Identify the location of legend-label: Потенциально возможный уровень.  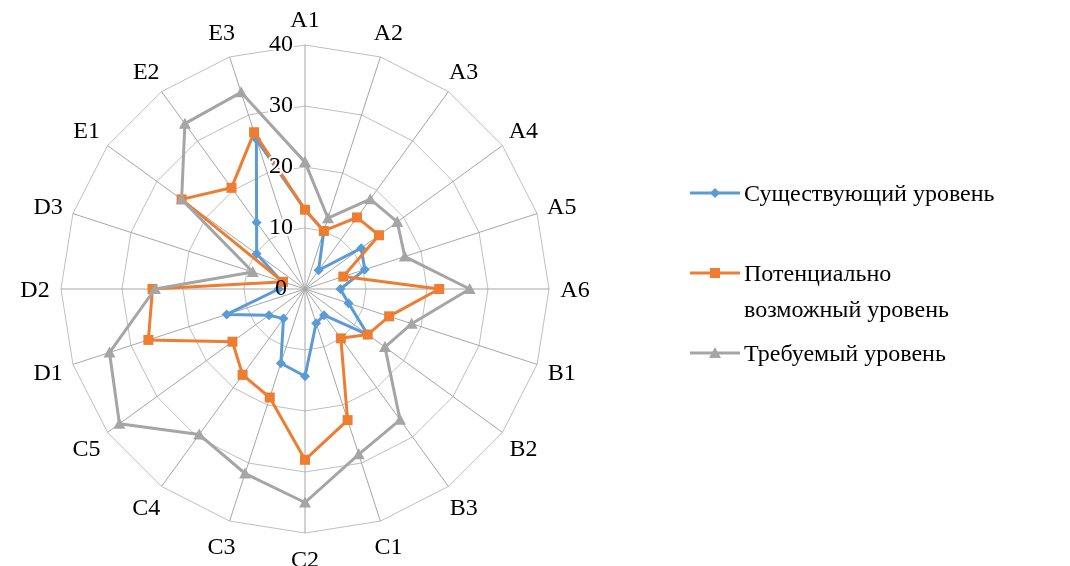
(846, 291).